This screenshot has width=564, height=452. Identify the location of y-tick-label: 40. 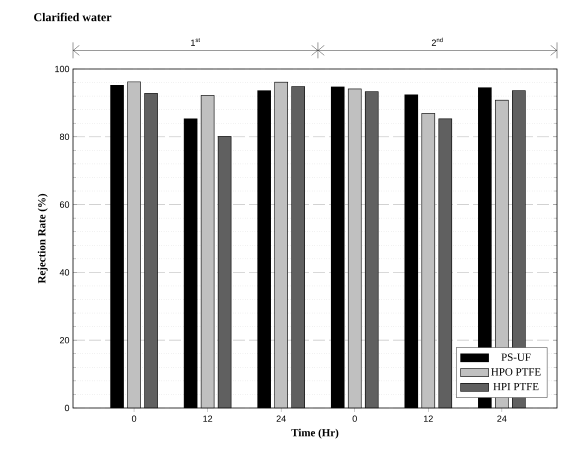
(65, 272).